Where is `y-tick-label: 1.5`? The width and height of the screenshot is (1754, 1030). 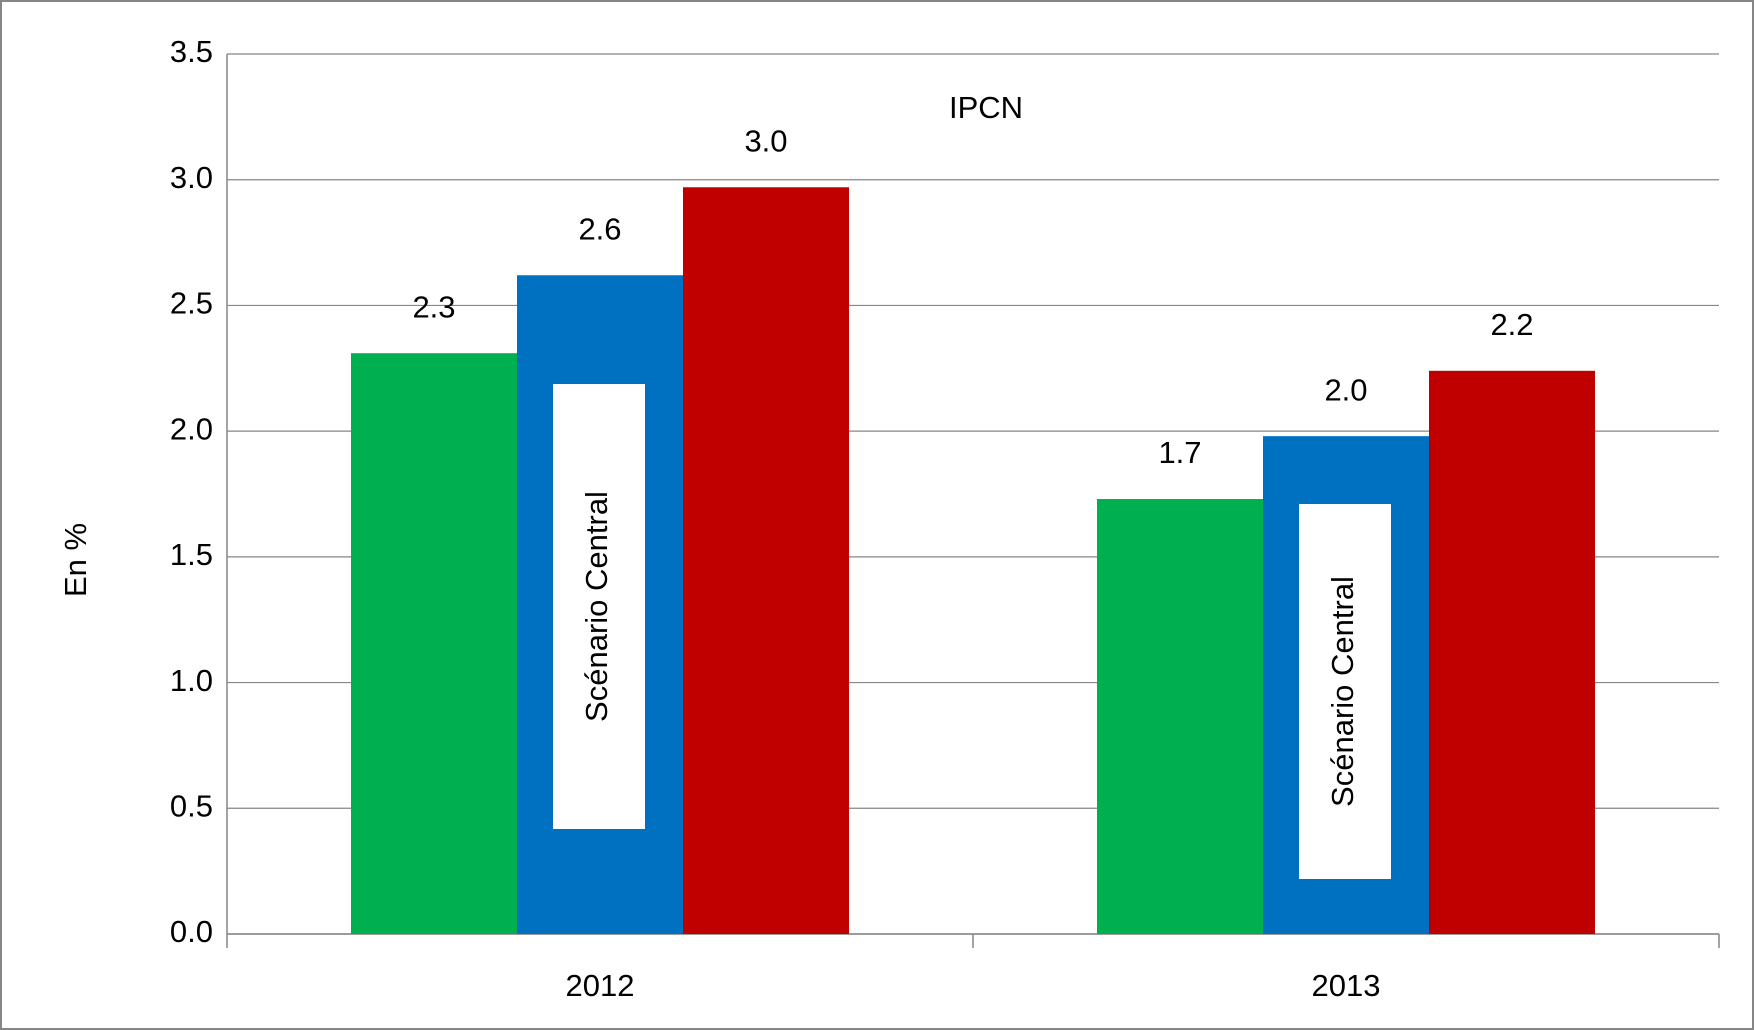
y-tick-label: 1.5 is located at coordinates (191, 554).